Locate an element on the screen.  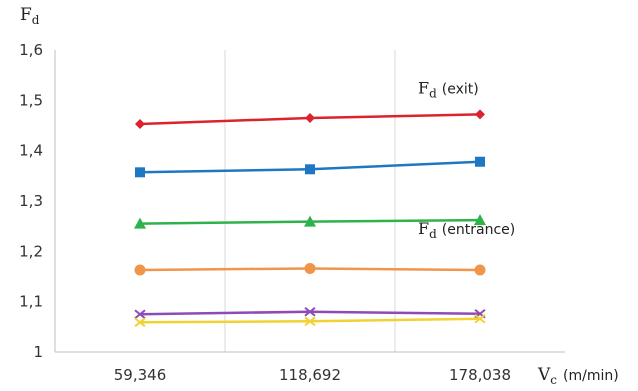
x-tick-label: 59,346 is located at coordinates (140, 375).